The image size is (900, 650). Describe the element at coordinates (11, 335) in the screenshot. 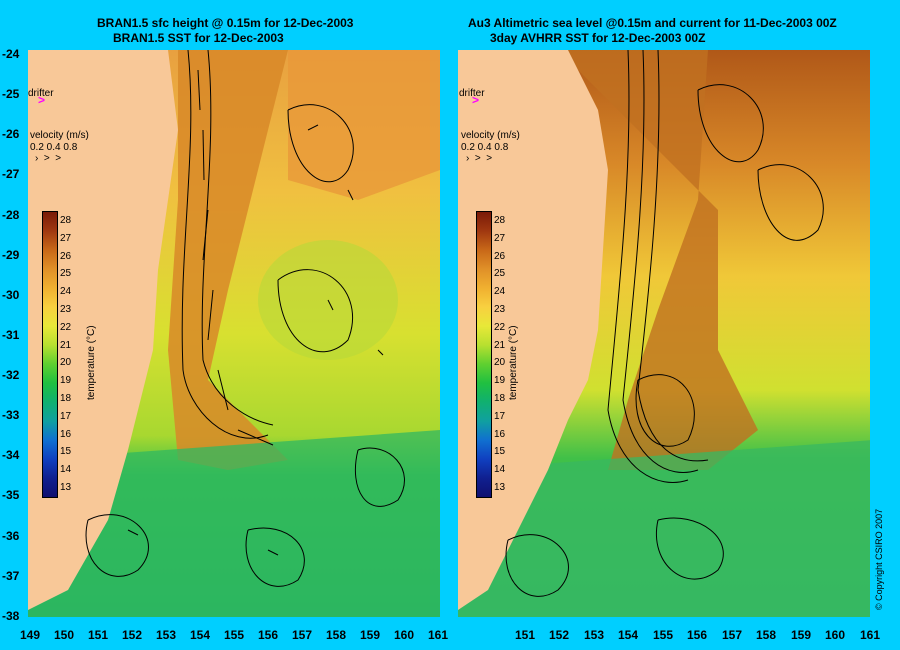

I see `lat-label: -31` at that location.